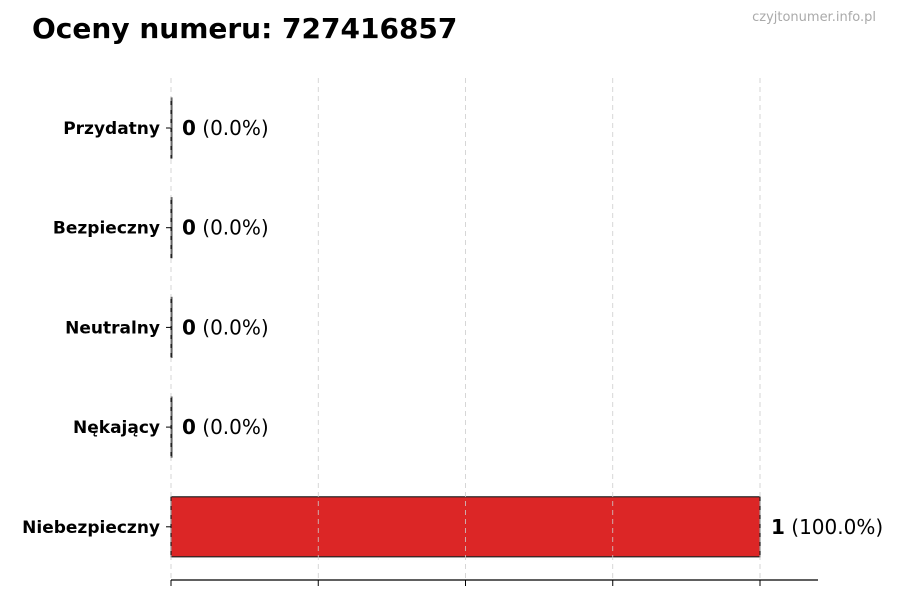 The image size is (900, 600). Describe the element at coordinates (814, 17) in the screenshot. I see `watermark: czyjtonumer.info.pl` at that location.